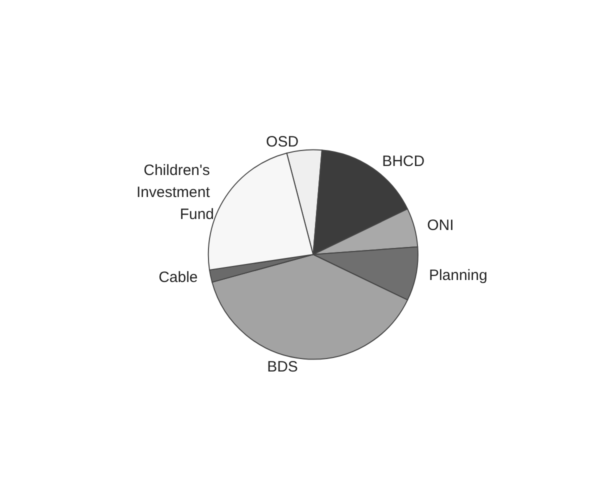 The height and width of the screenshot is (499, 614). What do you see at coordinates (403, 161) in the screenshot?
I see `slice-label: BHCD` at bounding box center [403, 161].